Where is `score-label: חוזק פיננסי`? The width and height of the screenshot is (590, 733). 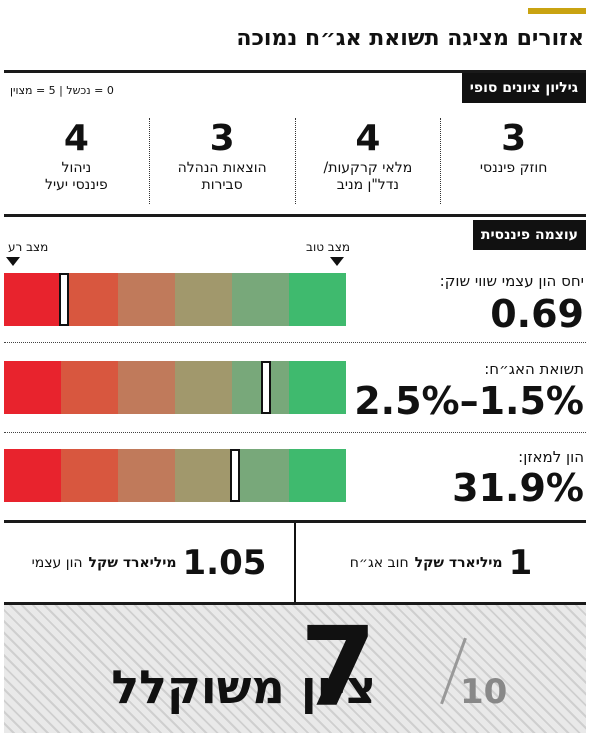 score-label: חוזק פיננסי is located at coordinates (513, 168).